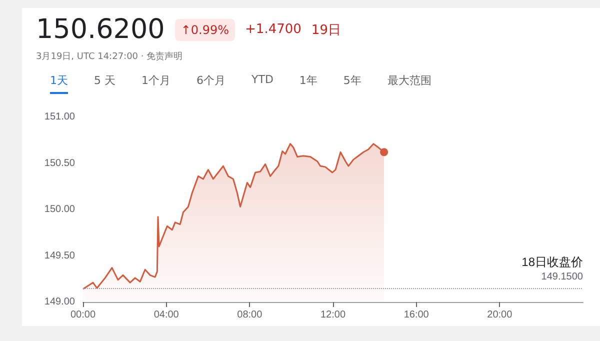  I want to click on y-tick-label: 150.50, so click(60, 163).